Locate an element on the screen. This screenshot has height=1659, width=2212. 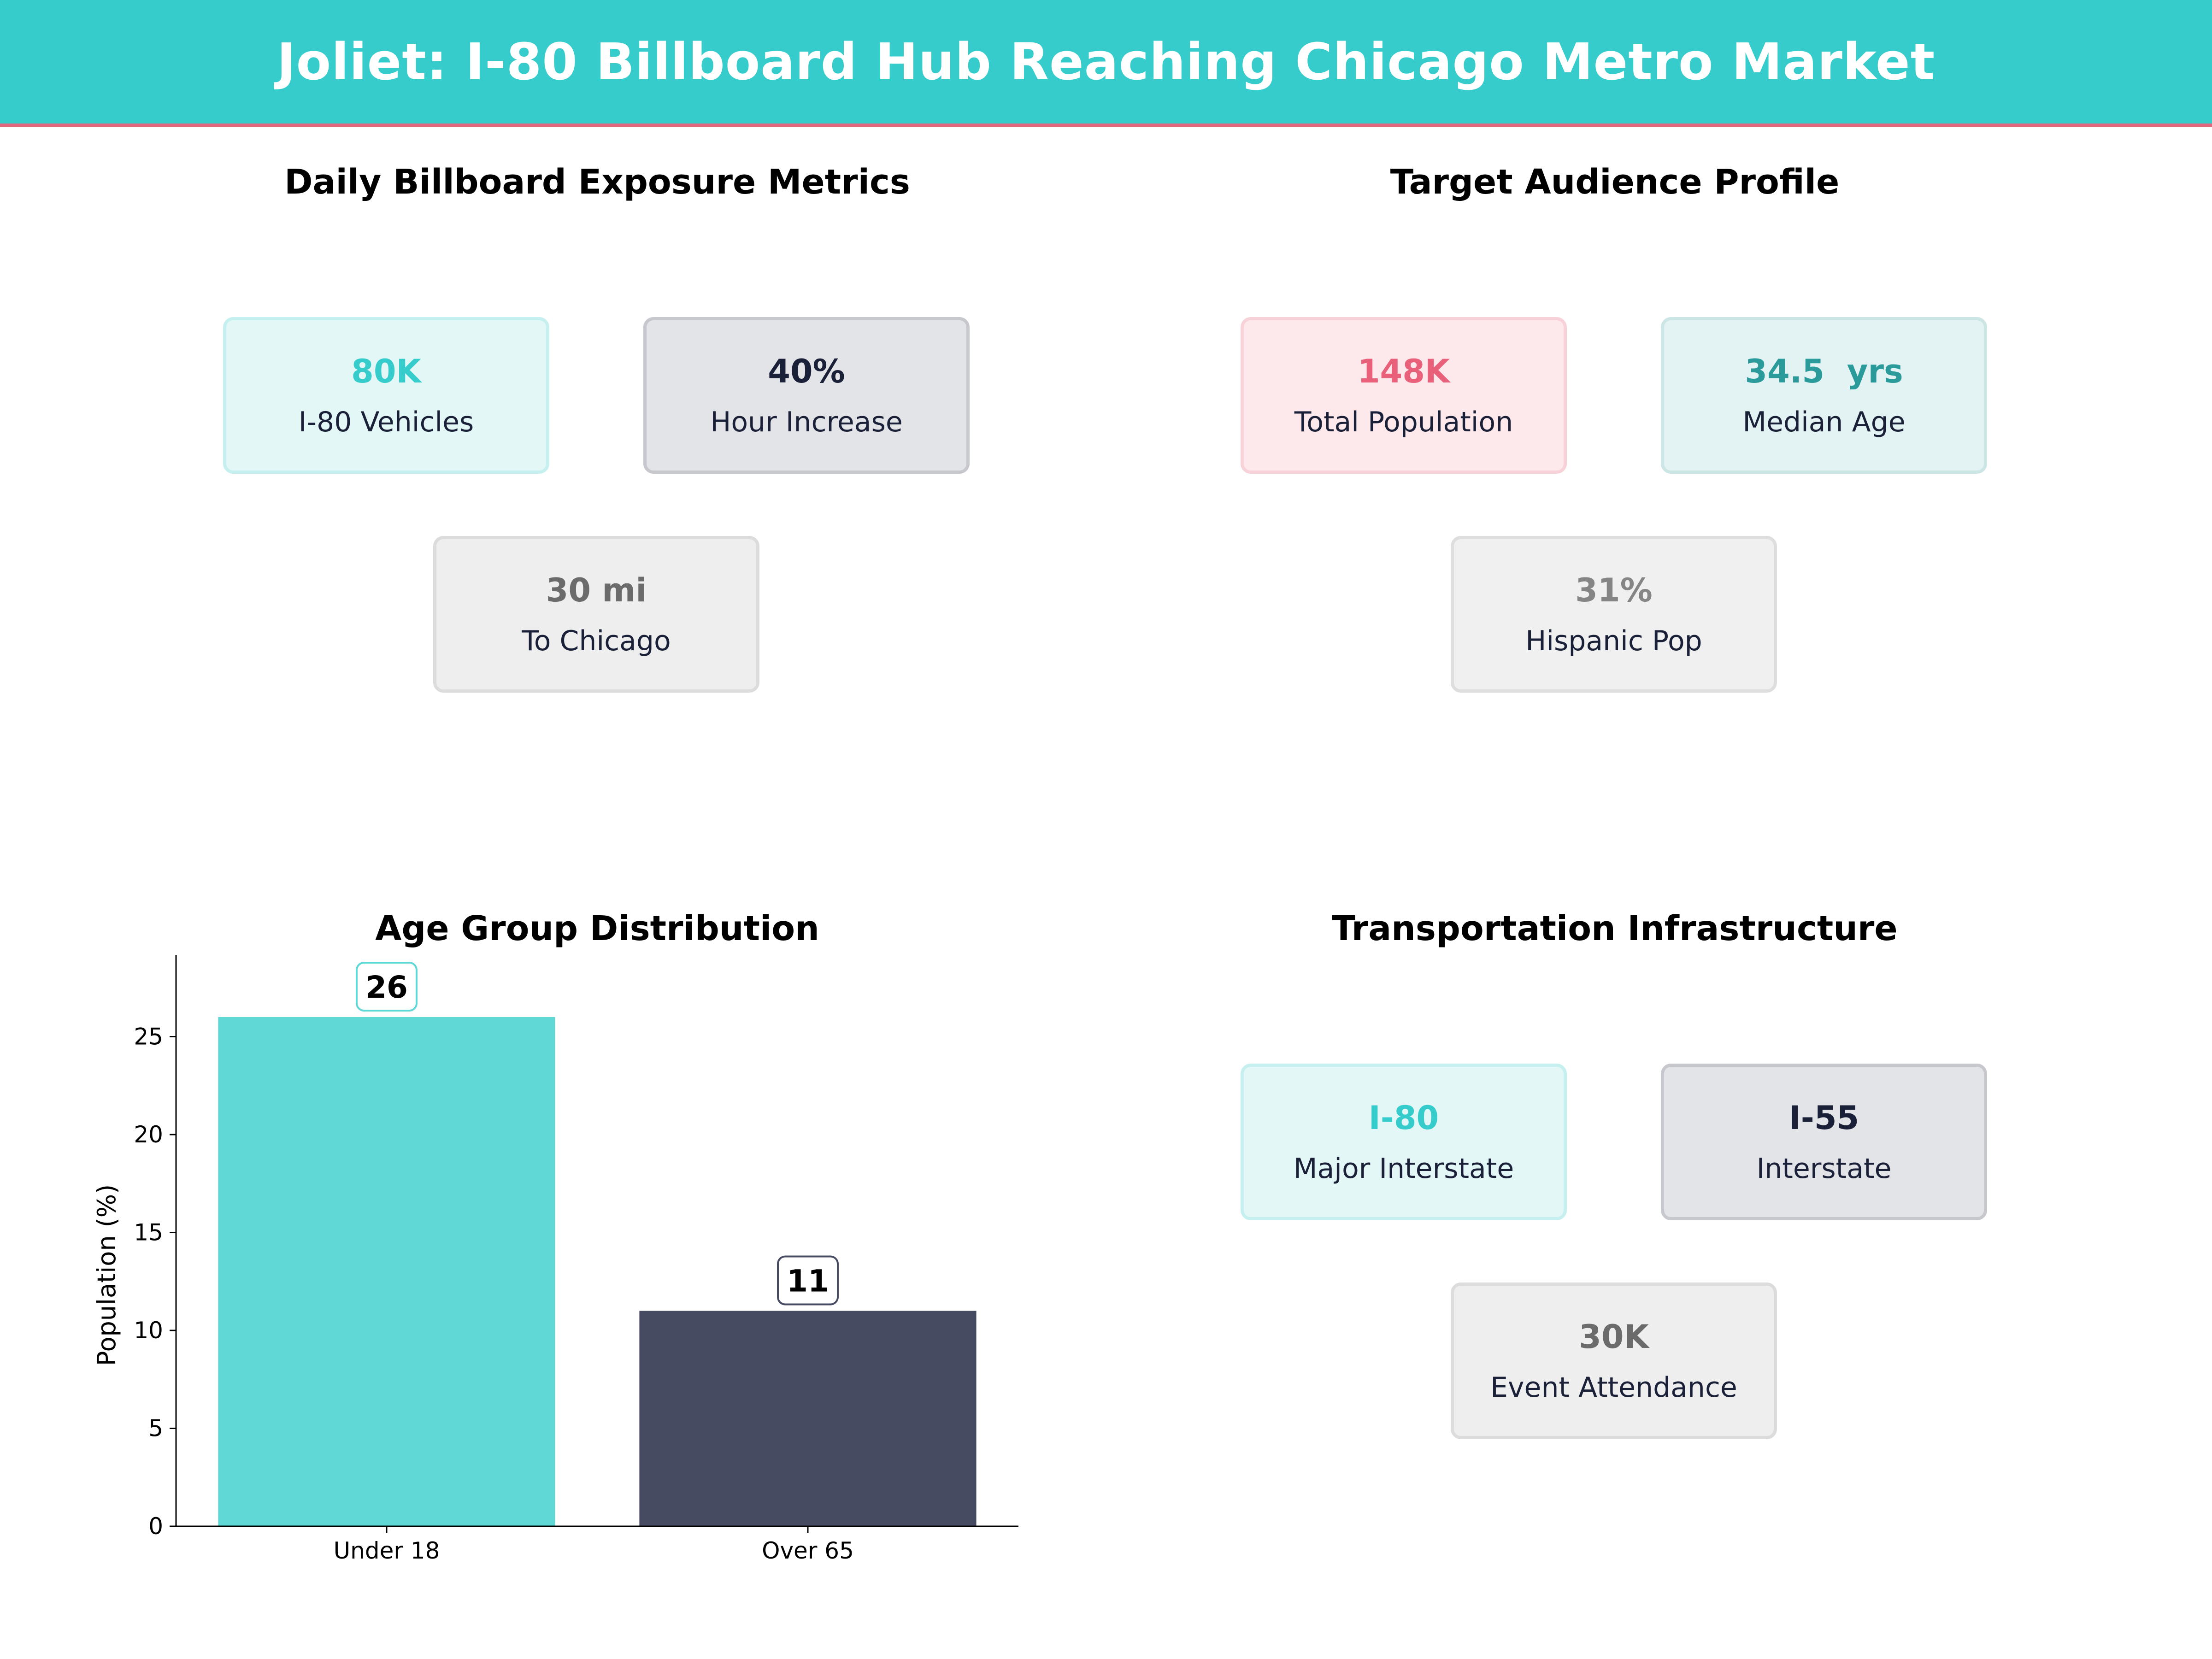
metric-card-hispanic: 31% Hispanic Pop is located at coordinates (1614, 614).